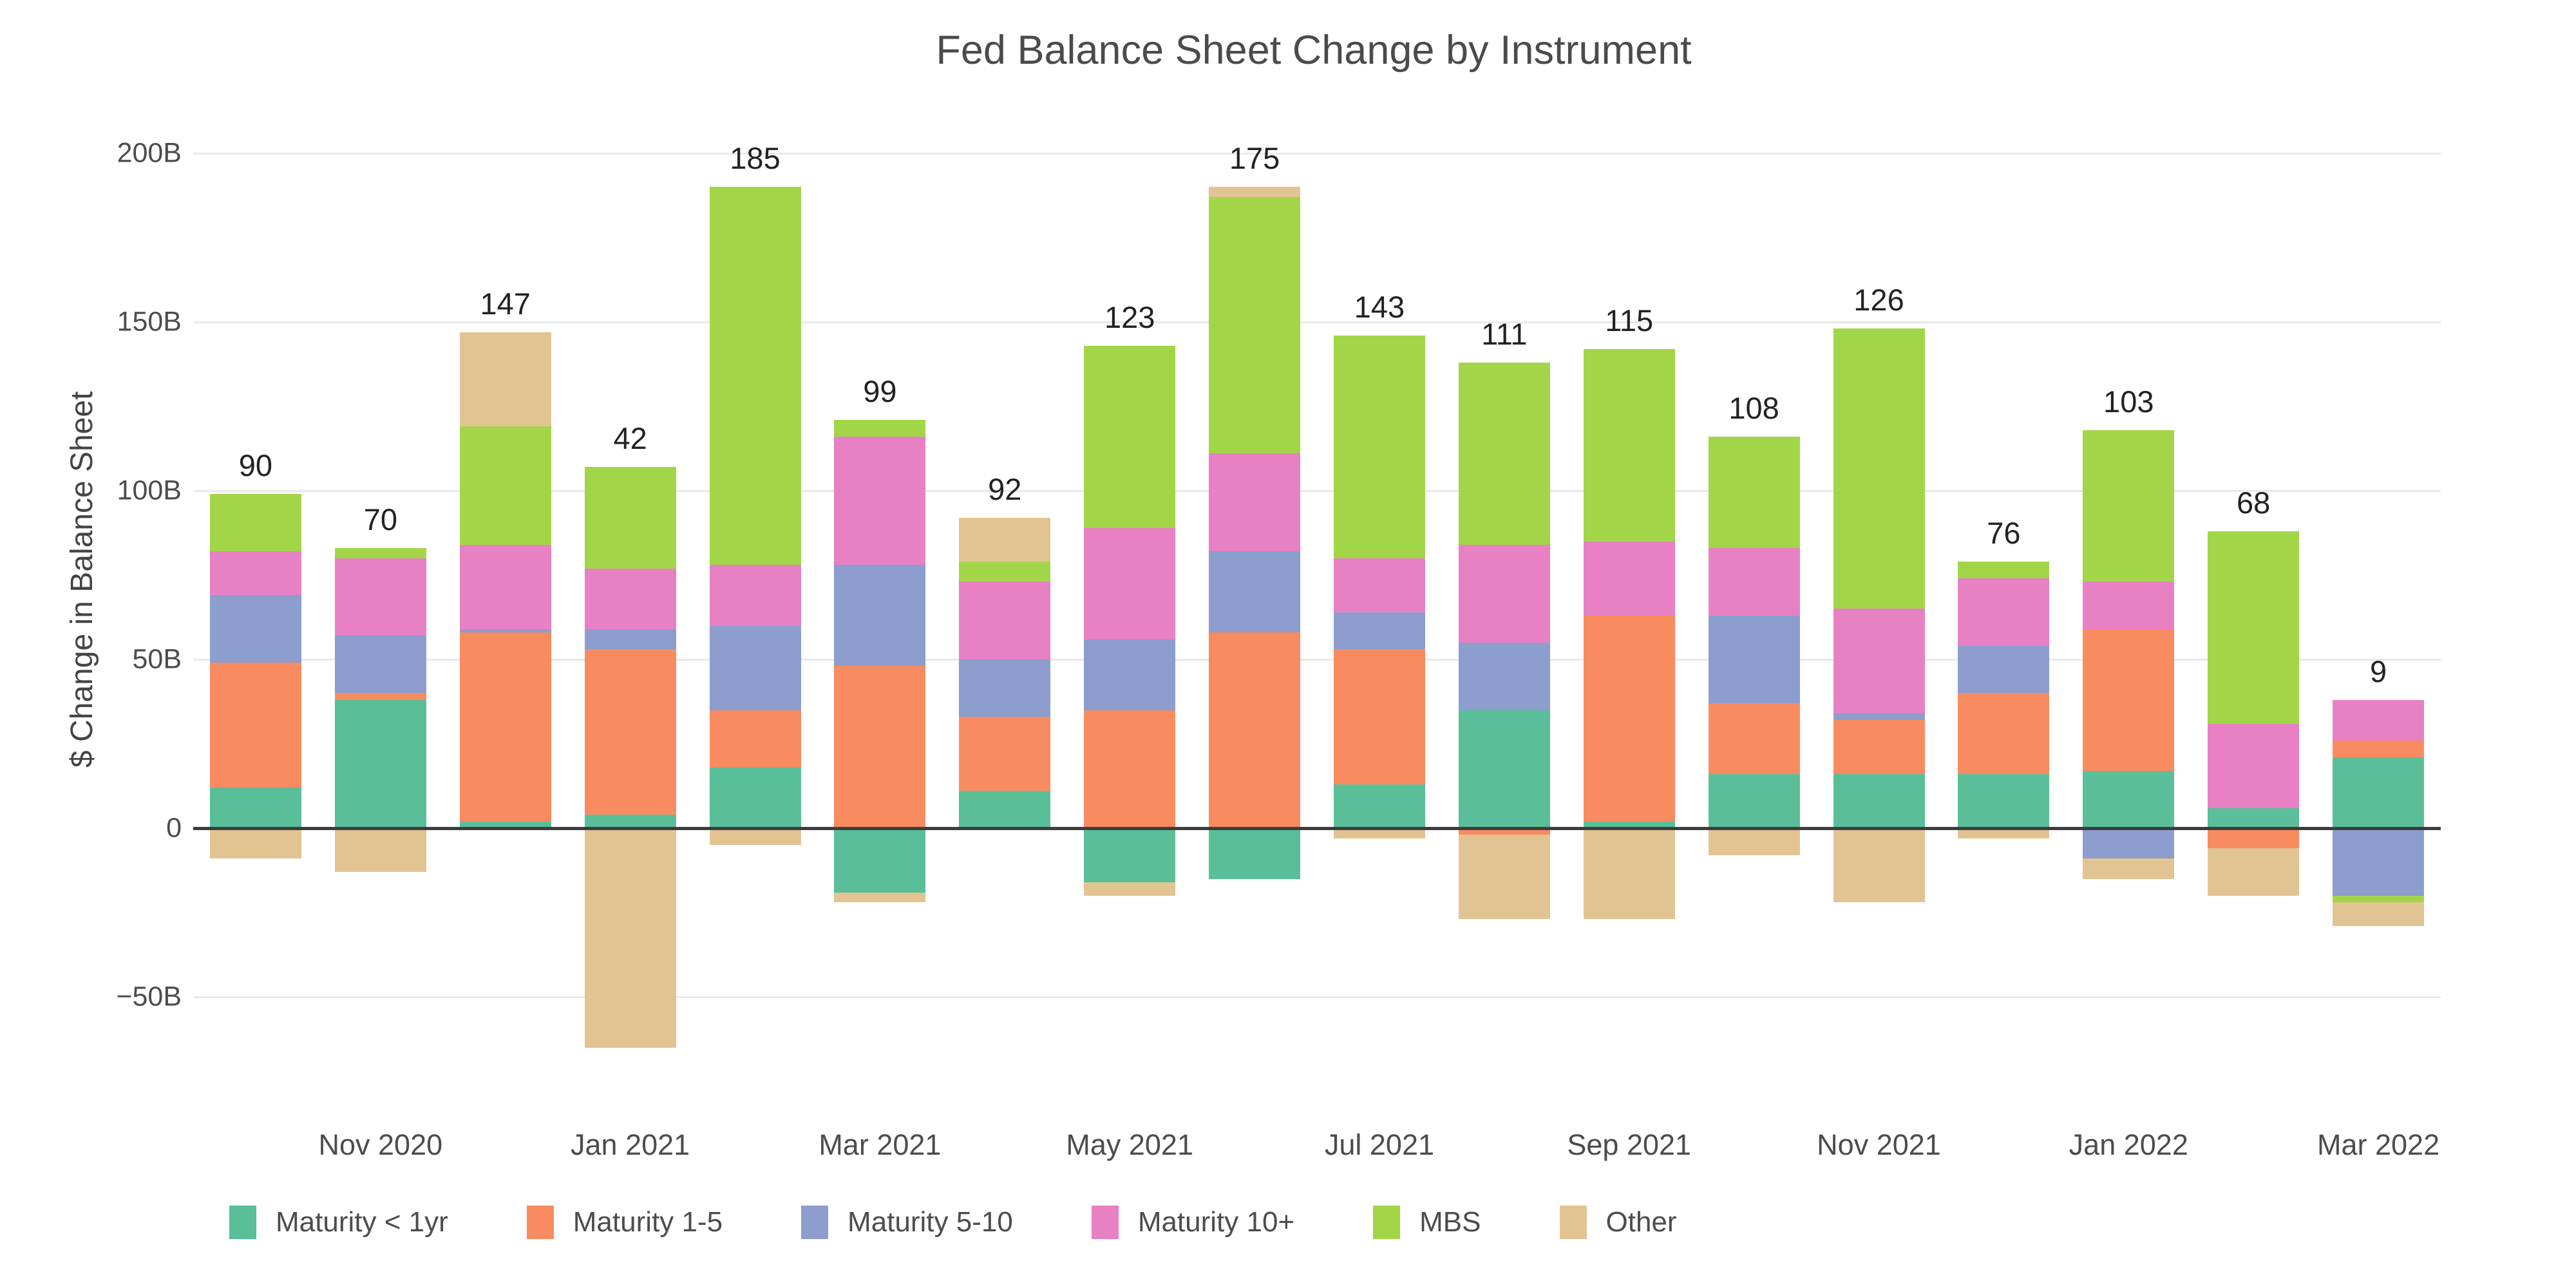  I want to click on bar-segment-maturity-10--jul-2021, so click(1379, 585).